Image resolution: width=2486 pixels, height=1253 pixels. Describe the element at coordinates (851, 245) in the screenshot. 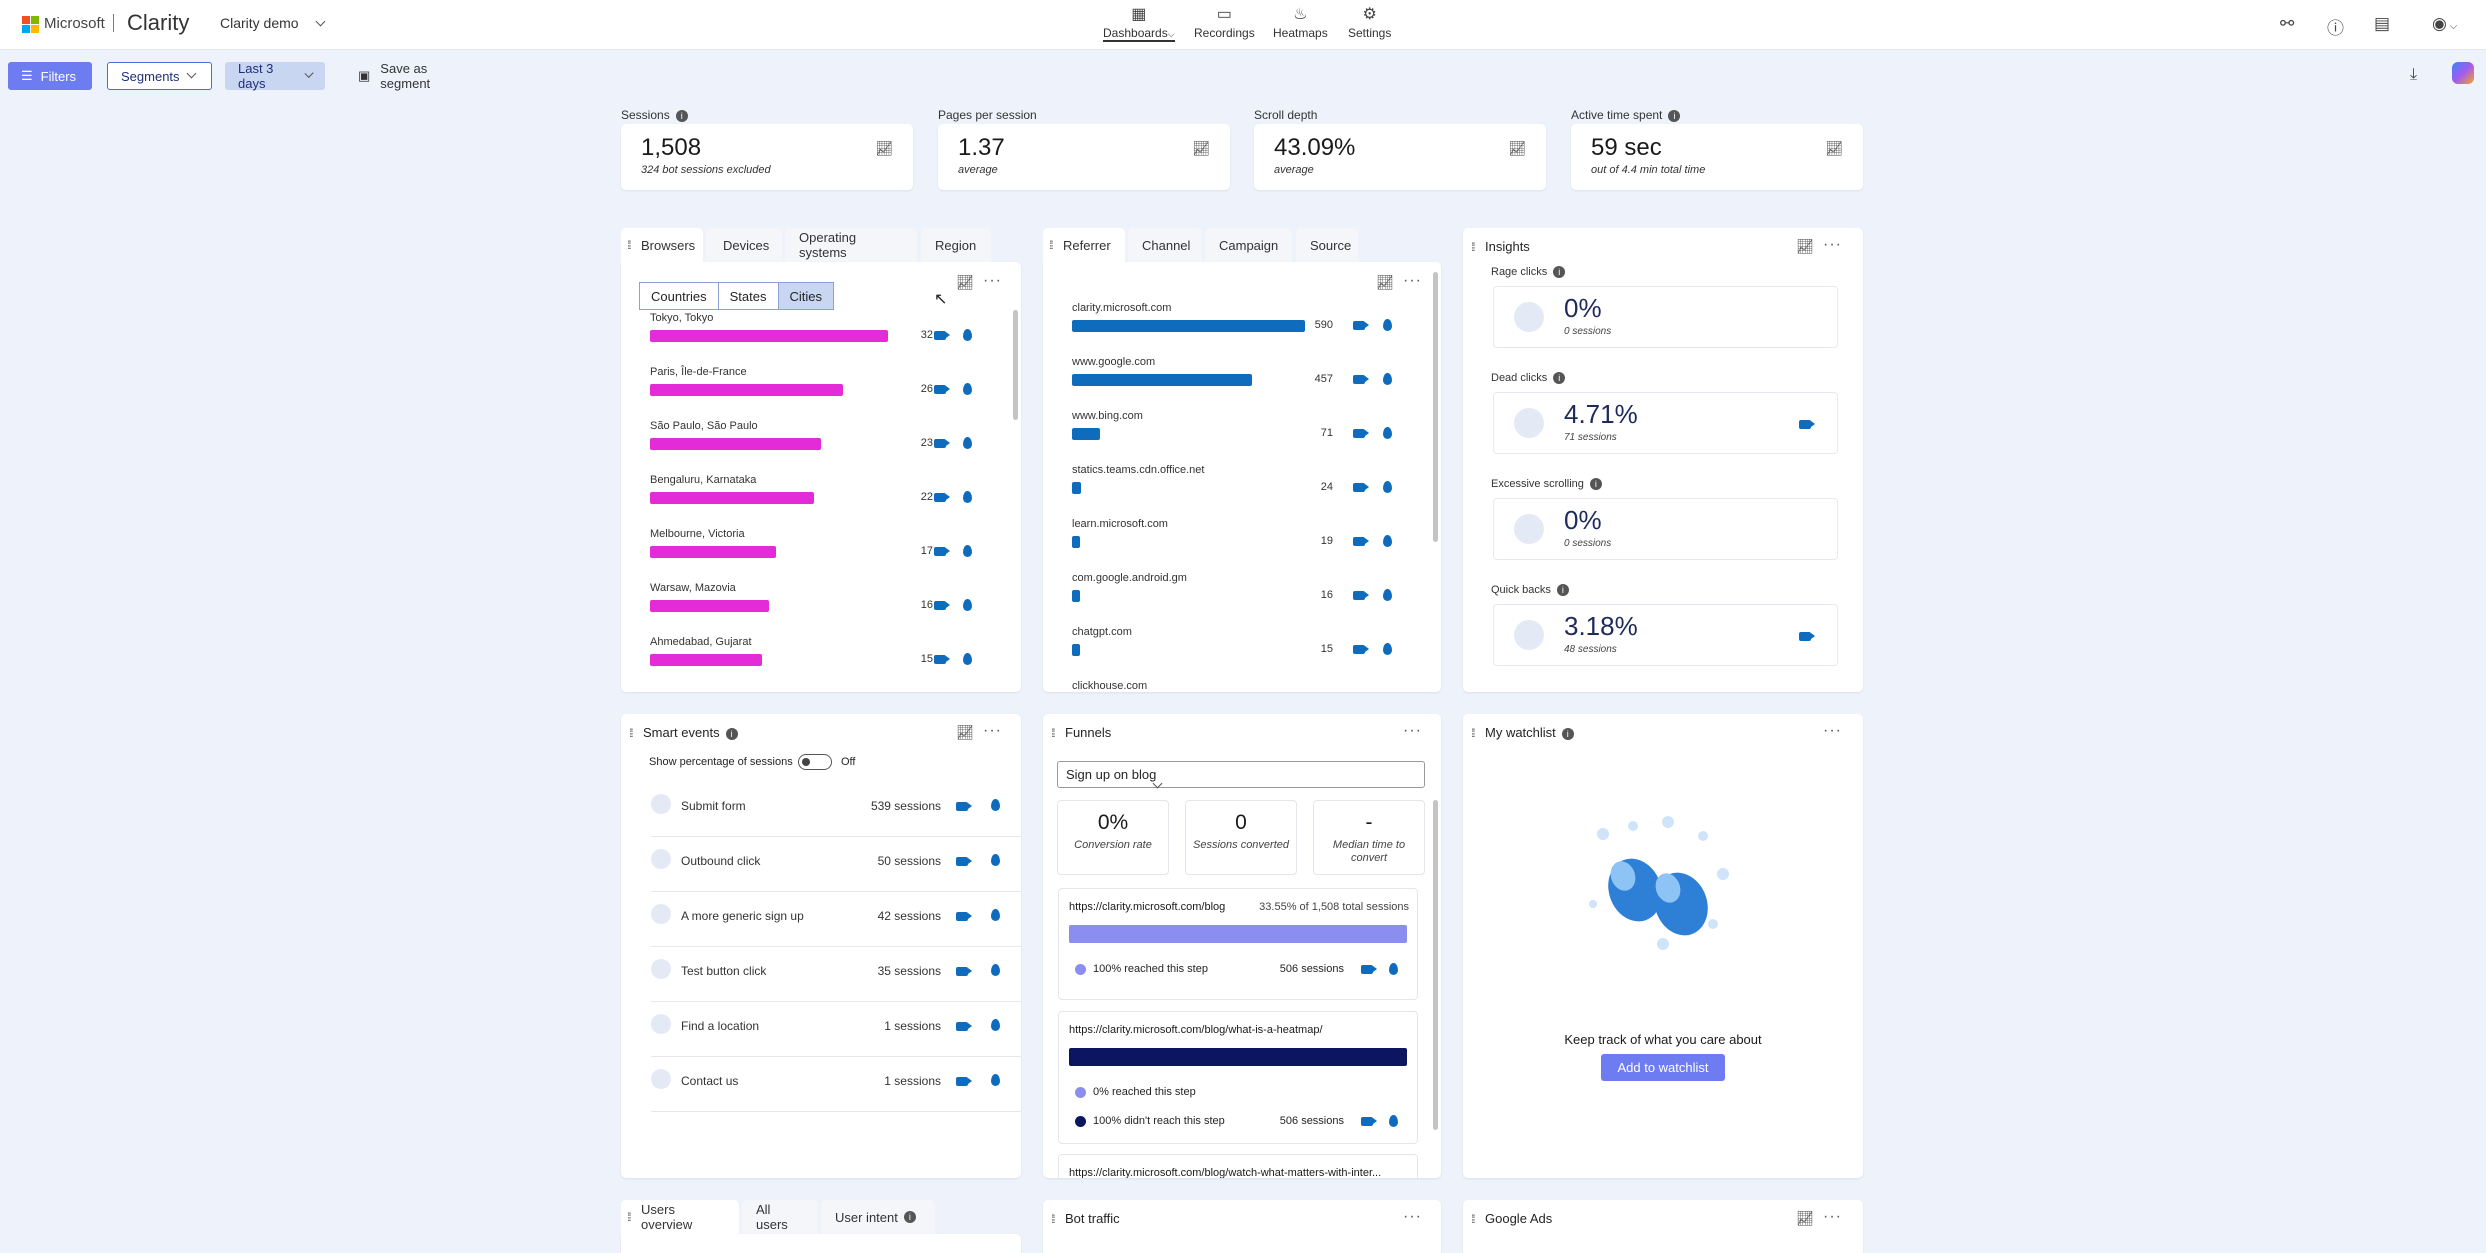

I see `tab-operating-systems: Operating systems` at that location.